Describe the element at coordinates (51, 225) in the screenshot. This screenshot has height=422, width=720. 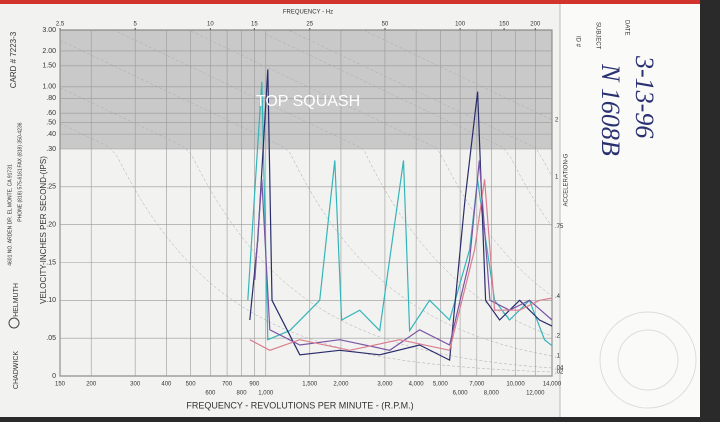
I see `y-tick-label: .20` at that location.